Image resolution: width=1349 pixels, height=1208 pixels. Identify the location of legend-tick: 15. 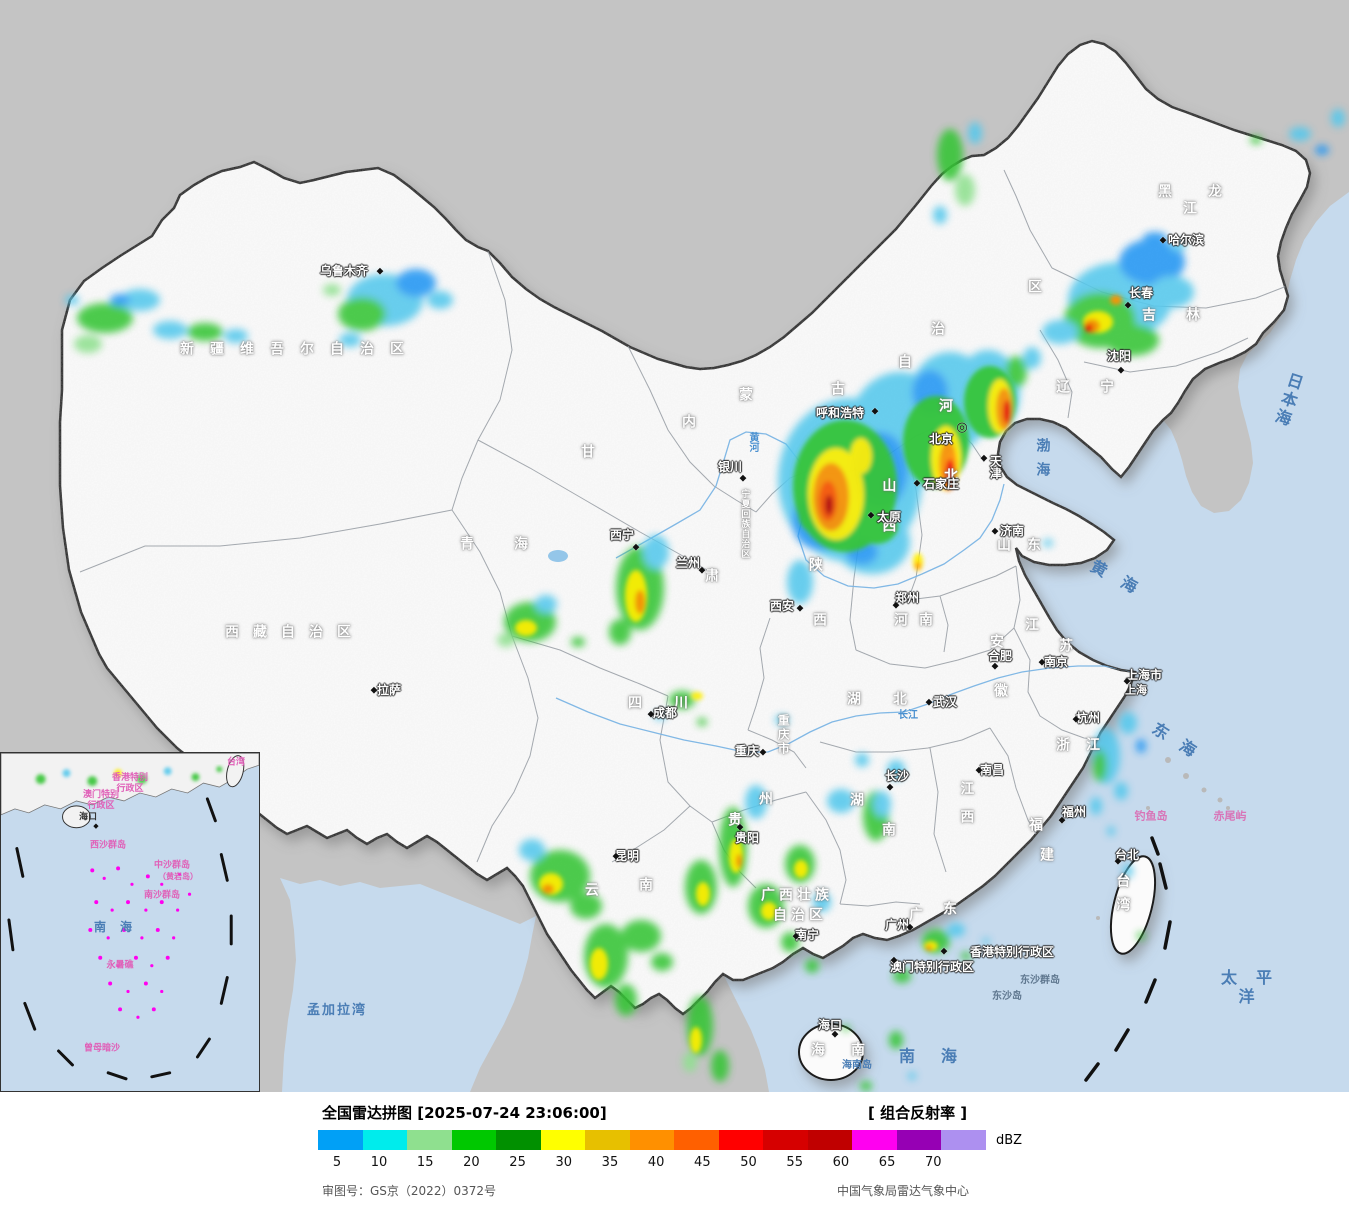
(425, 1162).